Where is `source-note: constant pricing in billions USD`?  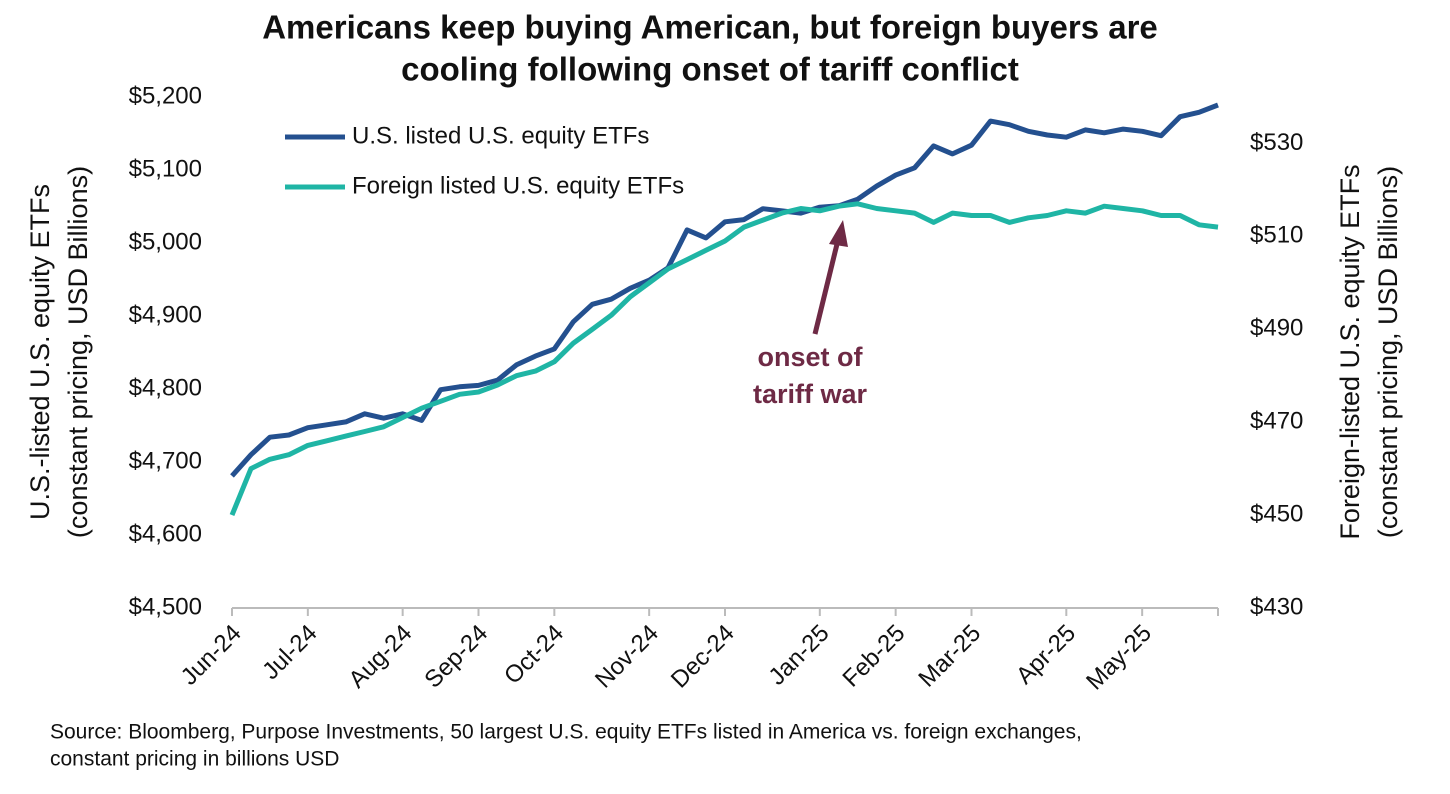 source-note: constant pricing in billions USD is located at coordinates (194, 759).